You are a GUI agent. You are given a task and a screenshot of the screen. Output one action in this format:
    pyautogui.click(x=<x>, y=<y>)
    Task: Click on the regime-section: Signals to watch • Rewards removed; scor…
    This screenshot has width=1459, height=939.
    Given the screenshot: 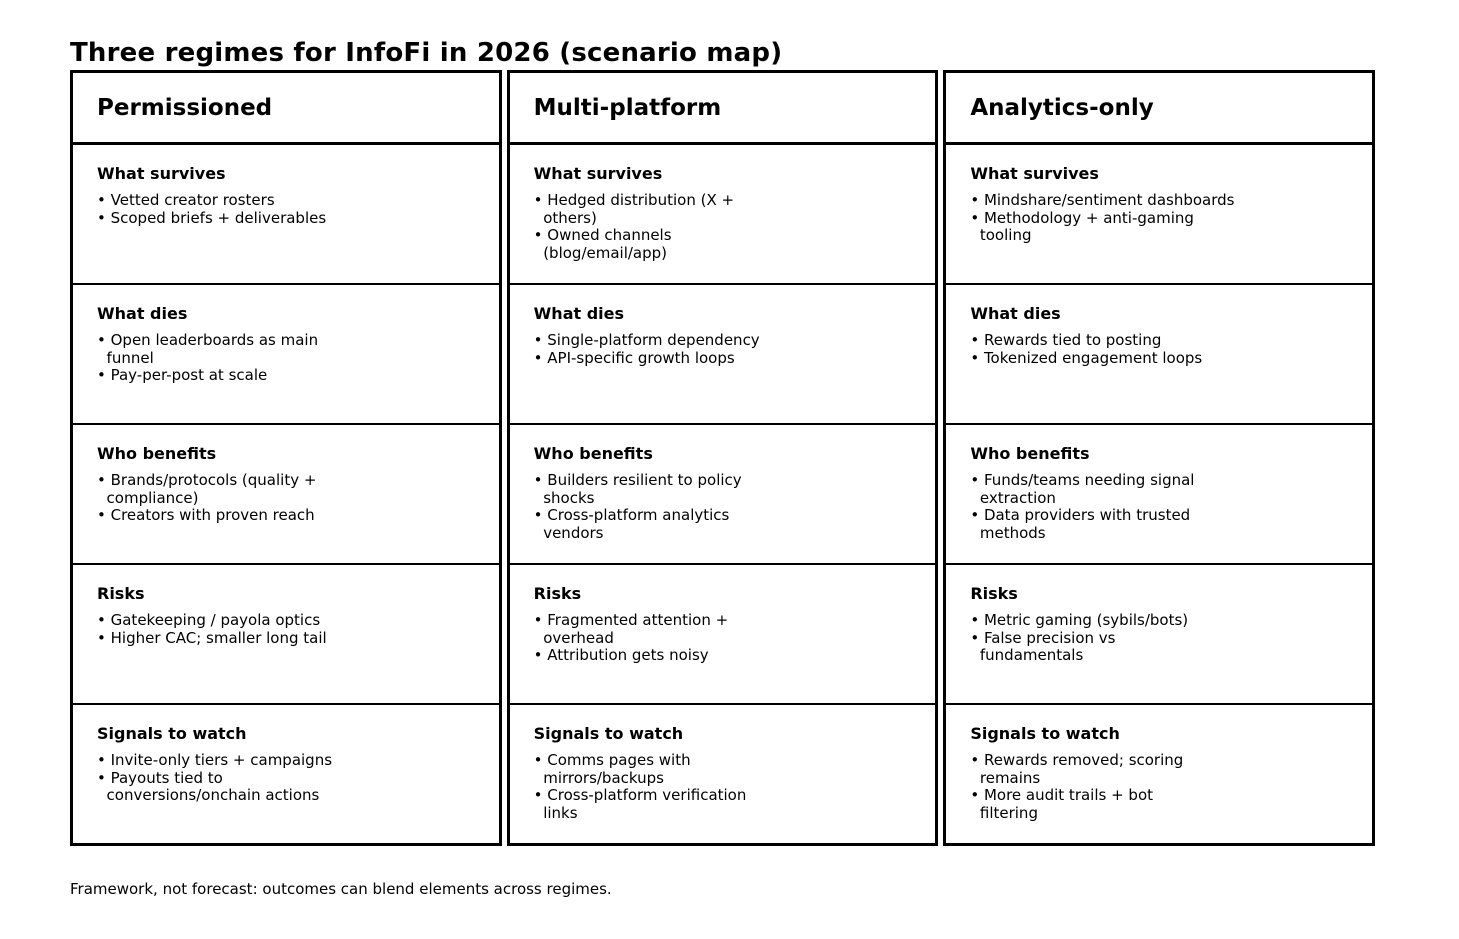 What is the action you would take?
    pyautogui.click(x=1159, y=773)
    